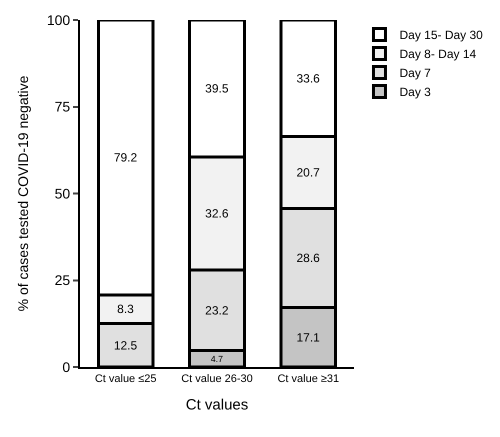  I want to click on data-label: 12.5, so click(126, 345).